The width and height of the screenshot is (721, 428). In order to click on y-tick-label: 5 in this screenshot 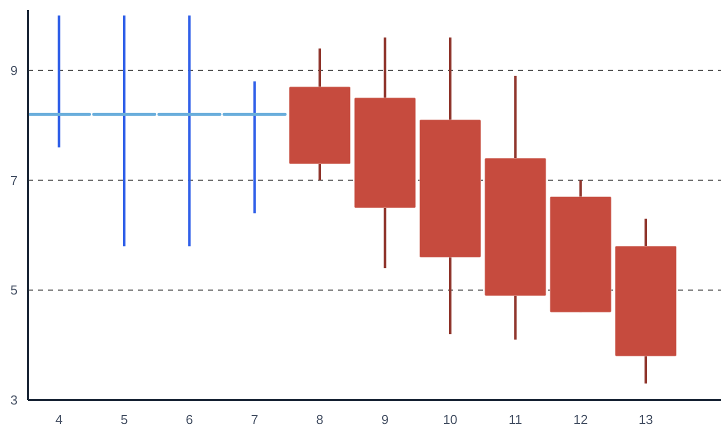, I will do `click(14, 290)`.